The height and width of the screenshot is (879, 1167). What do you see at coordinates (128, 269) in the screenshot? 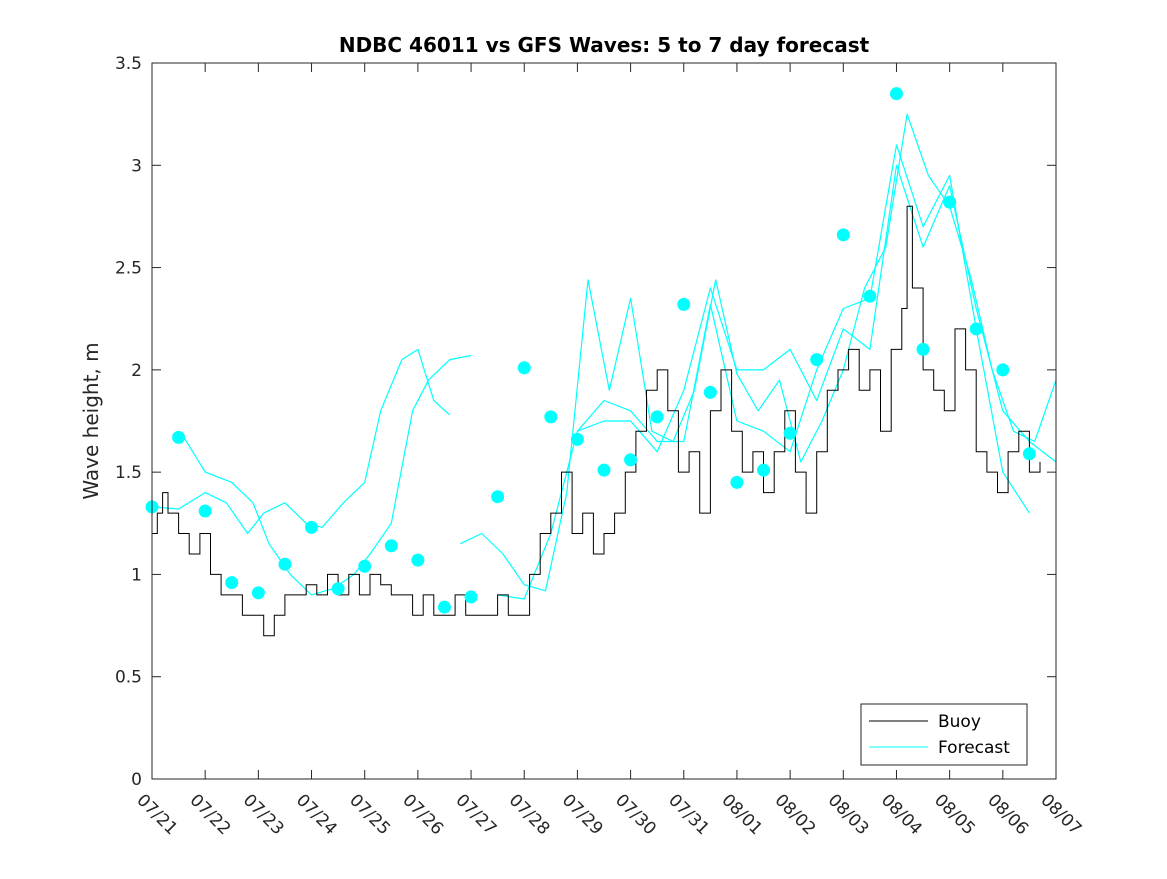
I see `y-tick-label: 2.5` at bounding box center [128, 269].